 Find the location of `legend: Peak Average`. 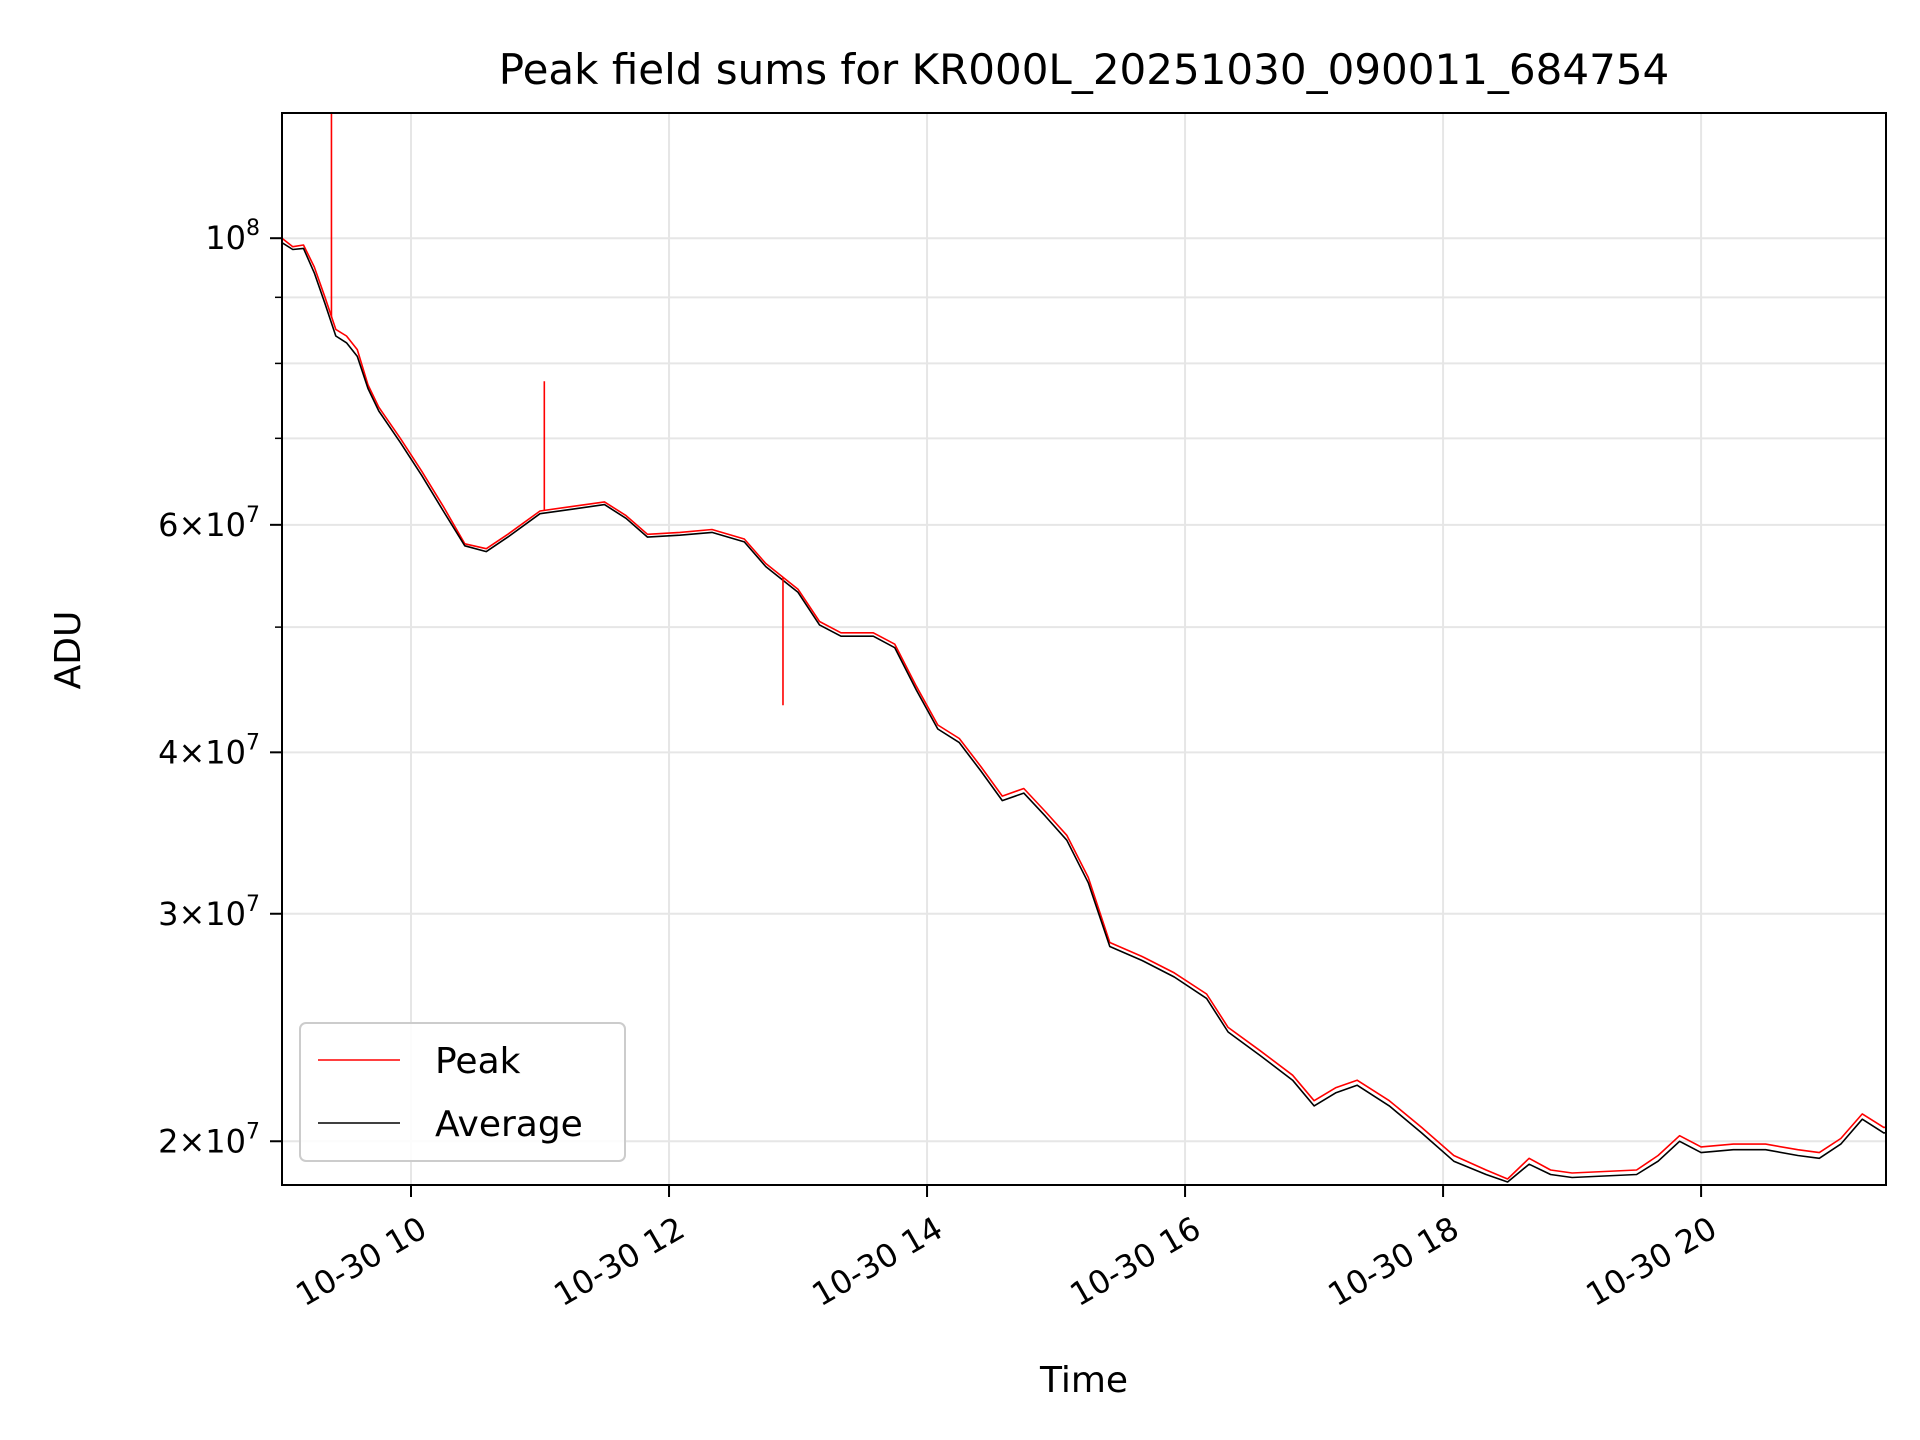

legend: Peak Average is located at coordinates (462, 1092).